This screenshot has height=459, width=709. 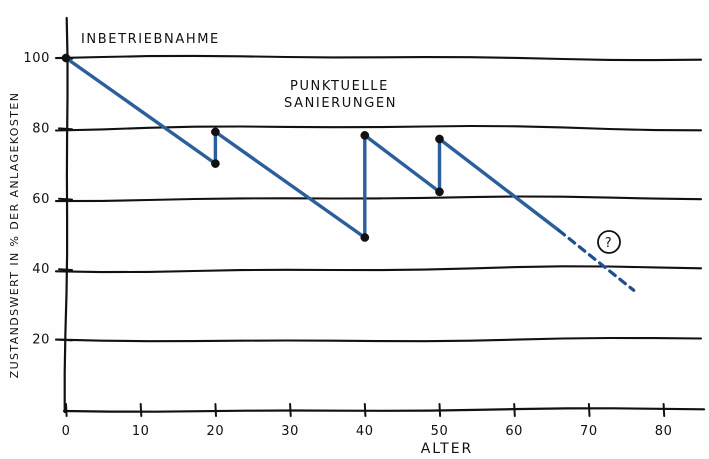 What do you see at coordinates (365, 431) in the screenshot?
I see `x-tick-label-40: 40` at bounding box center [365, 431].